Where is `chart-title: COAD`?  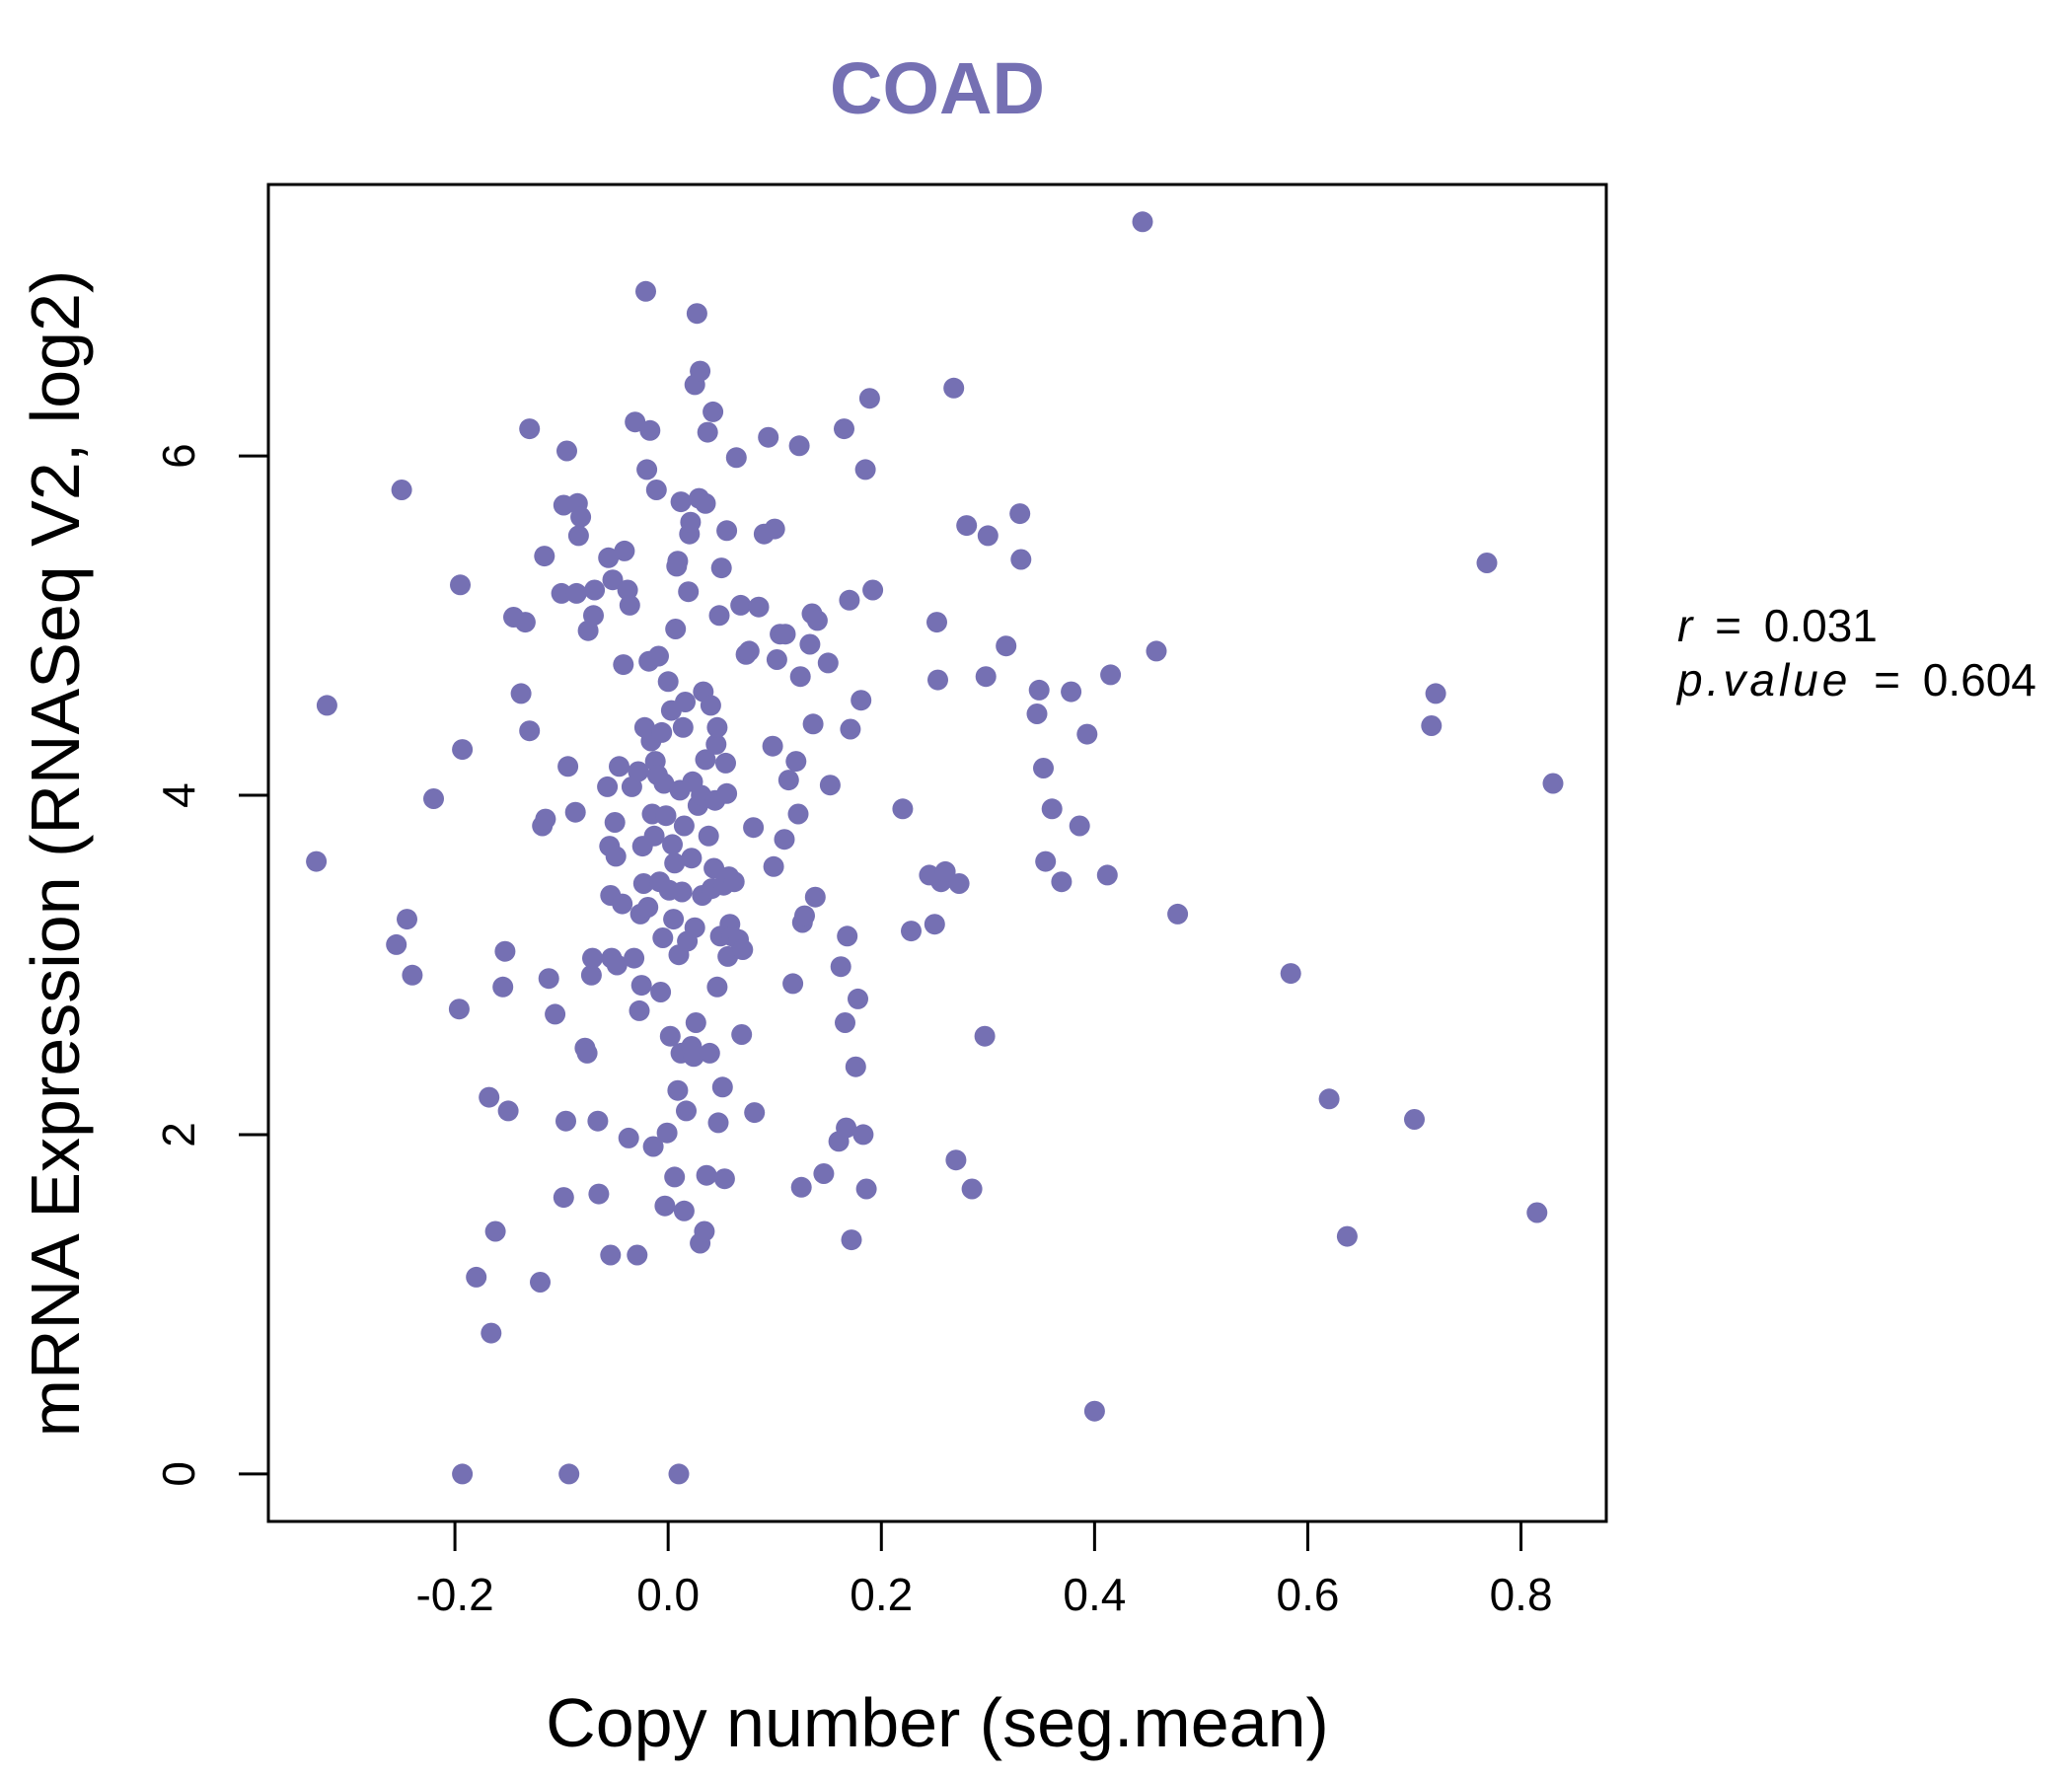 chart-title: COAD is located at coordinates (938, 88).